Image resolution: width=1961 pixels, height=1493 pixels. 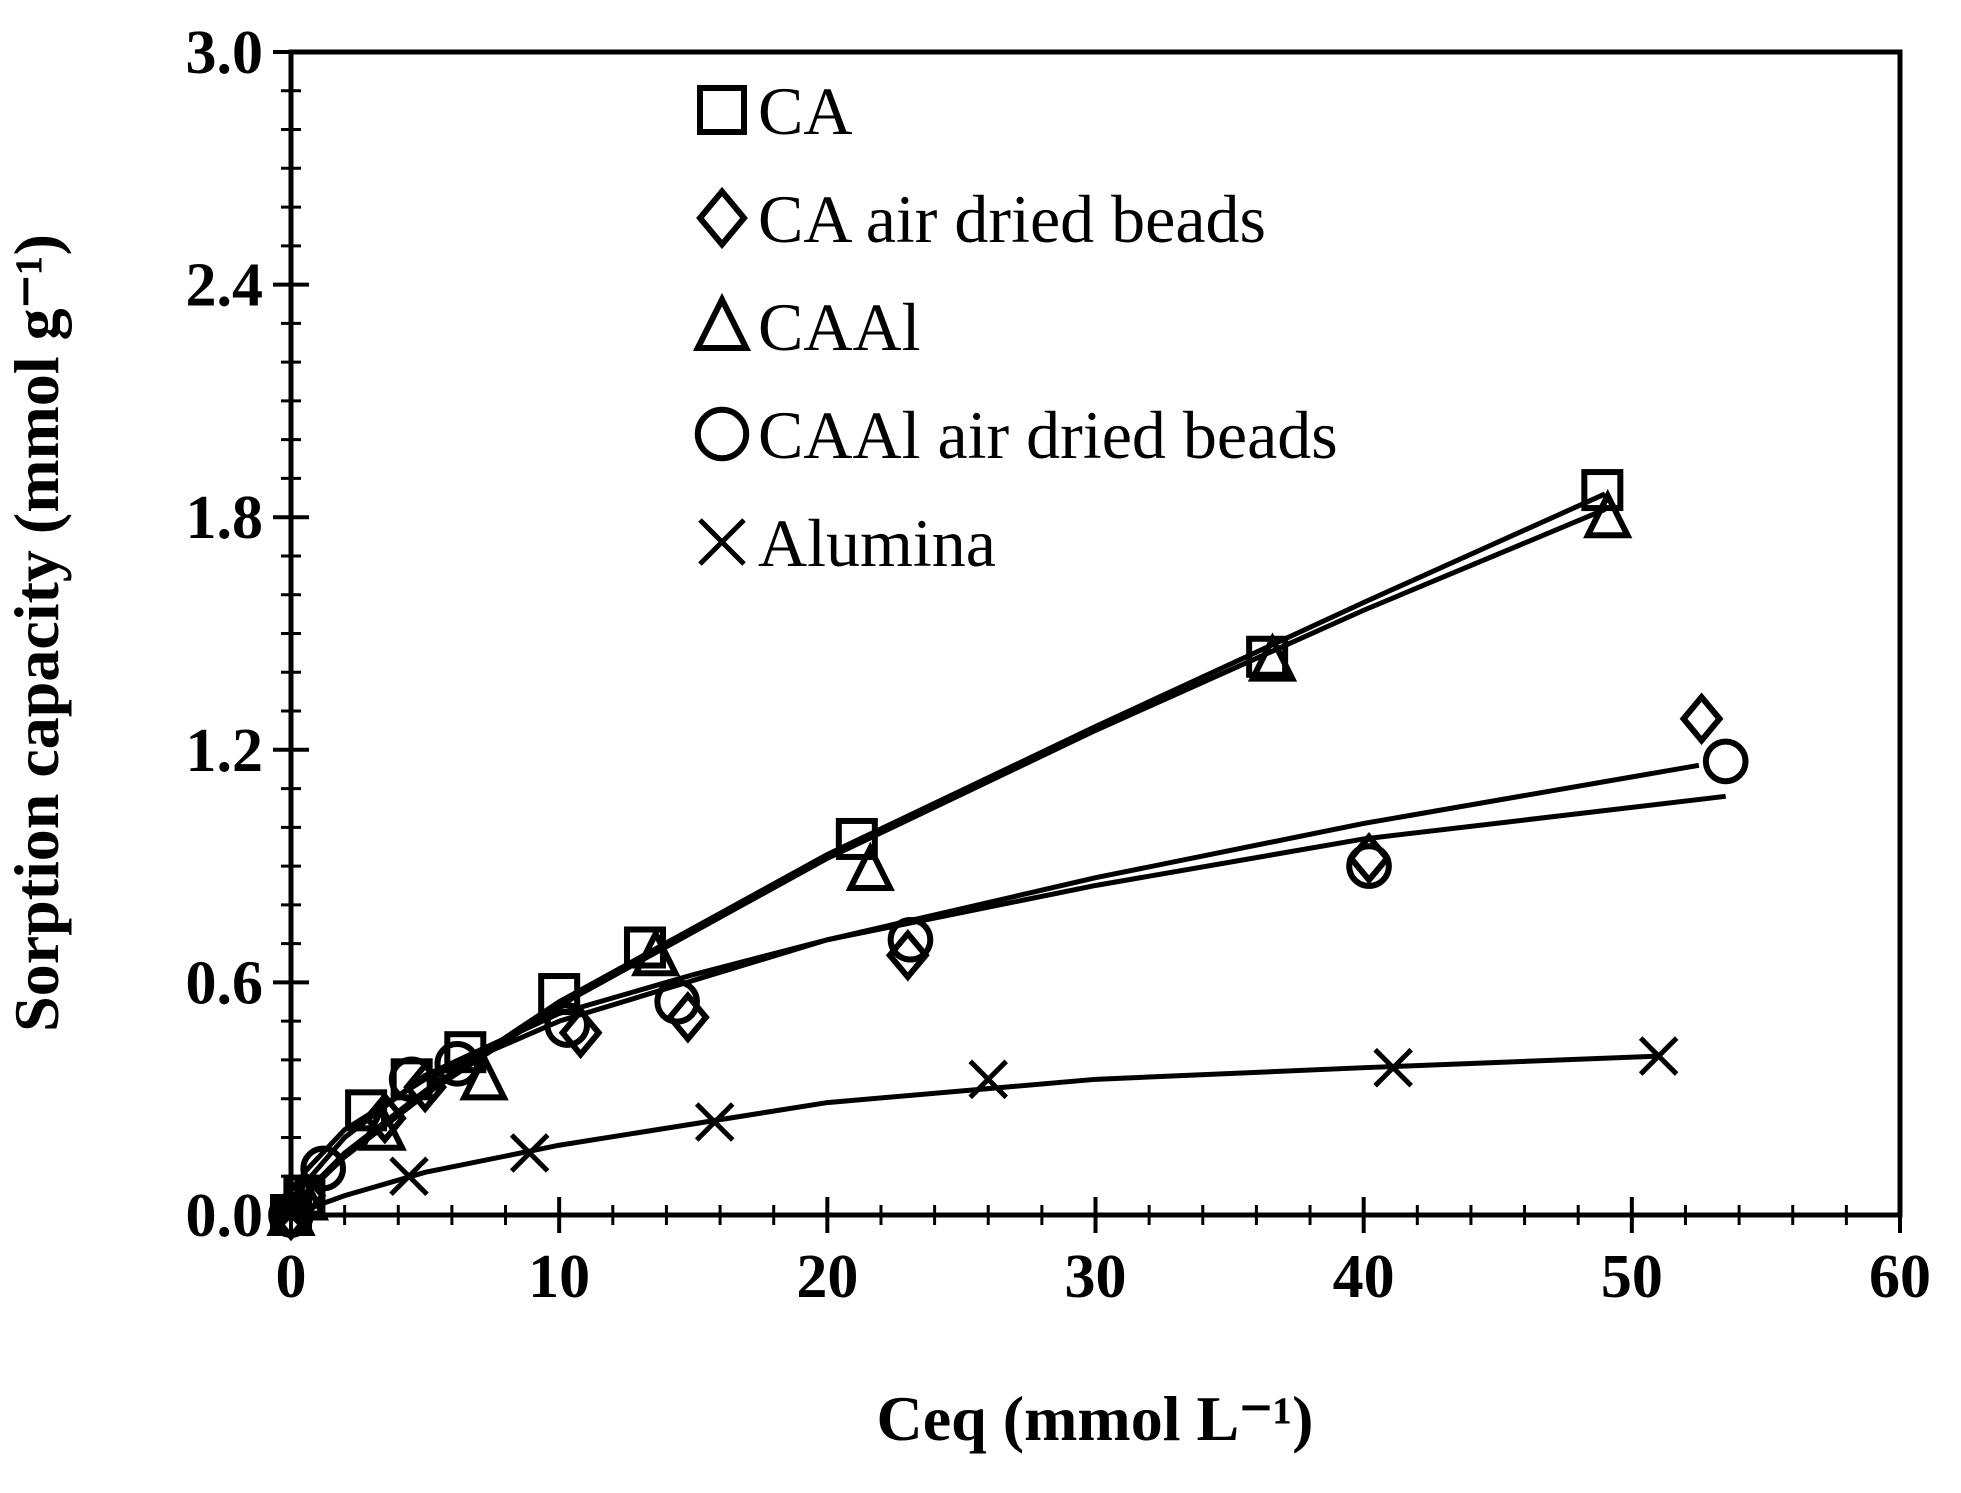 What do you see at coordinates (827, 1277) in the screenshot?
I see `x-tick-label: 20` at bounding box center [827, 1277].